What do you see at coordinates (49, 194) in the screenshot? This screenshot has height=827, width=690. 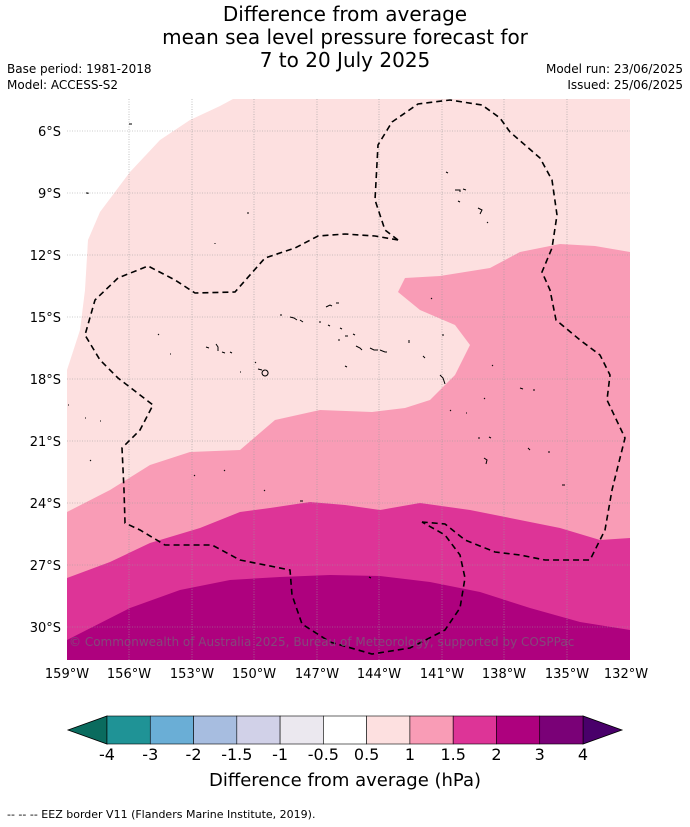 I see `lat-label: 9°S` at bounding box center [49, 194].